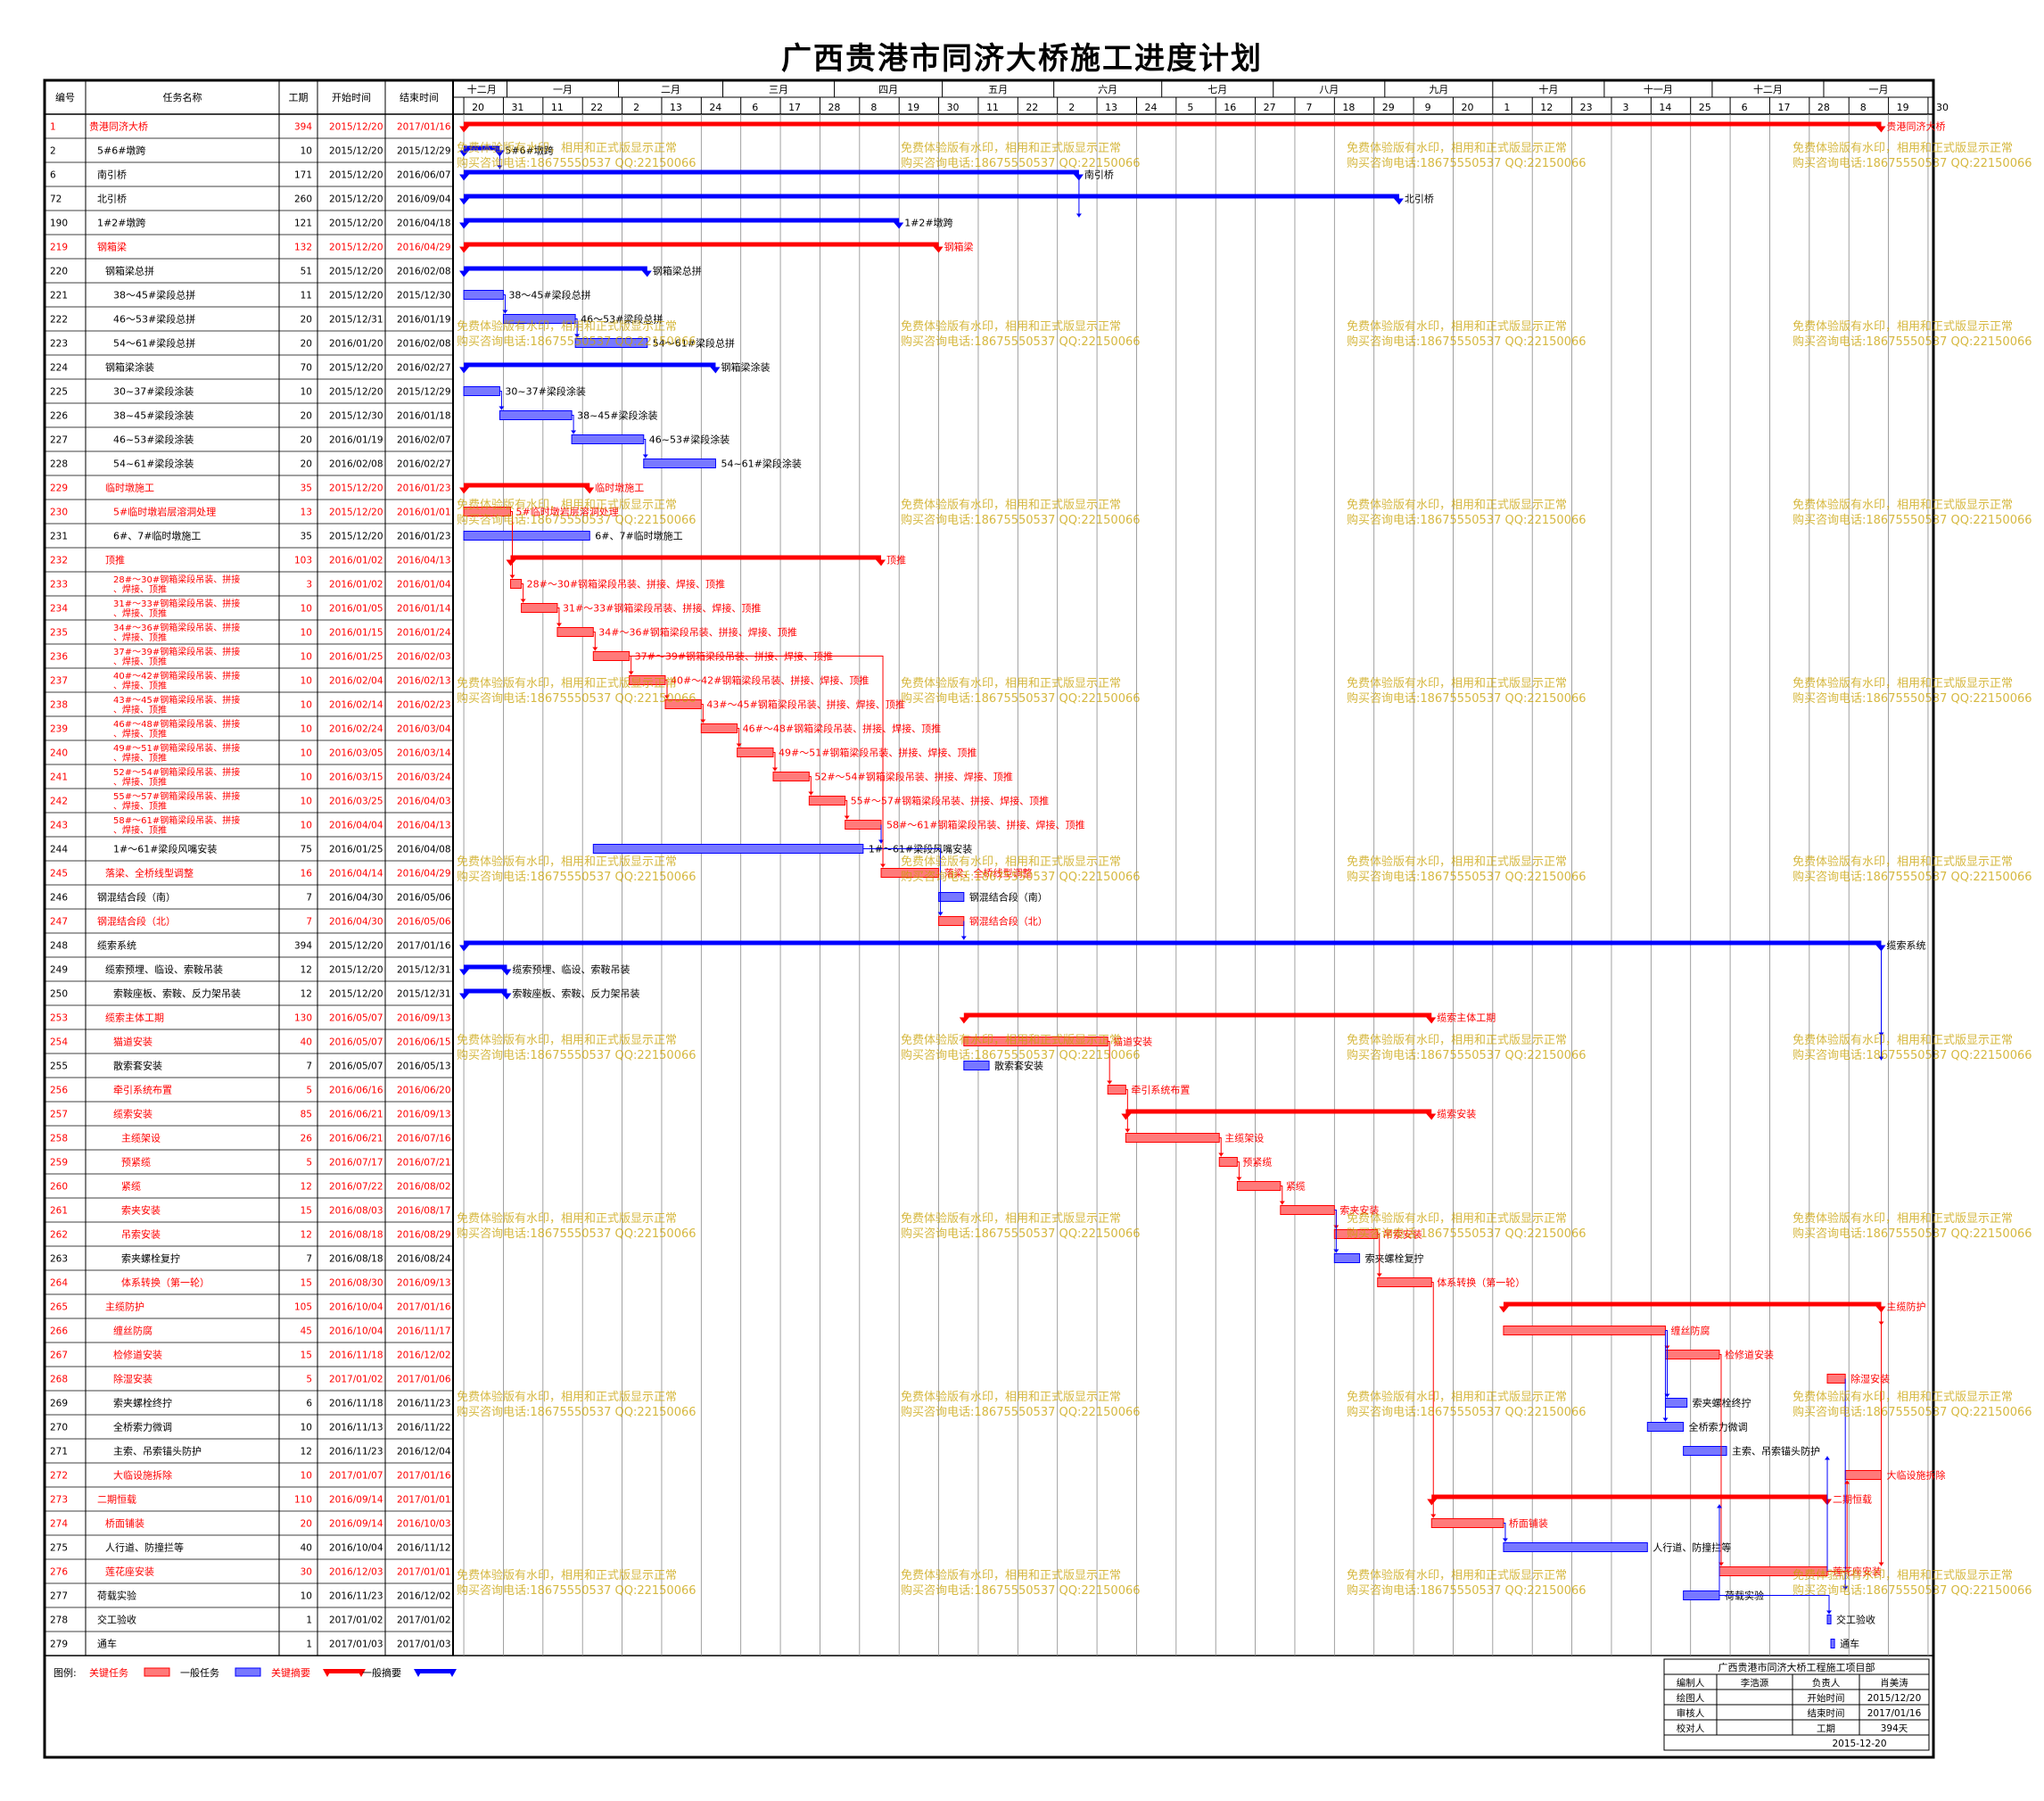  What do you see at coordinates (129, 488) in the screenshot?
I see `row-name: 临时墩施工` at bounding box center [129, 488].